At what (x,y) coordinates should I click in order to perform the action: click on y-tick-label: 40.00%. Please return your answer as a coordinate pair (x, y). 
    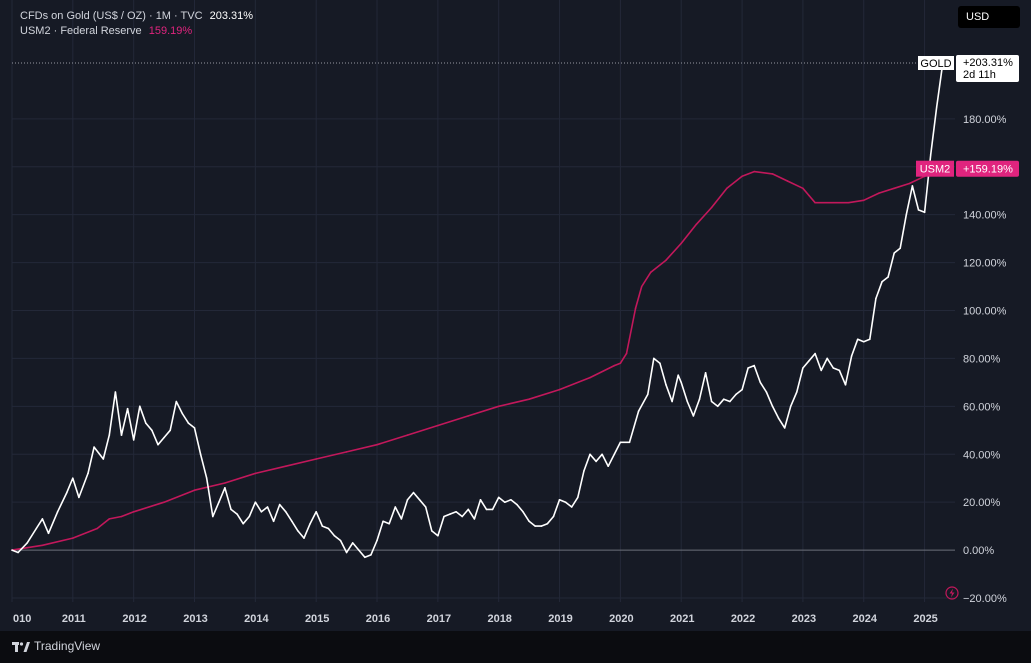
    Looking at the image, I should click on (982, 455).